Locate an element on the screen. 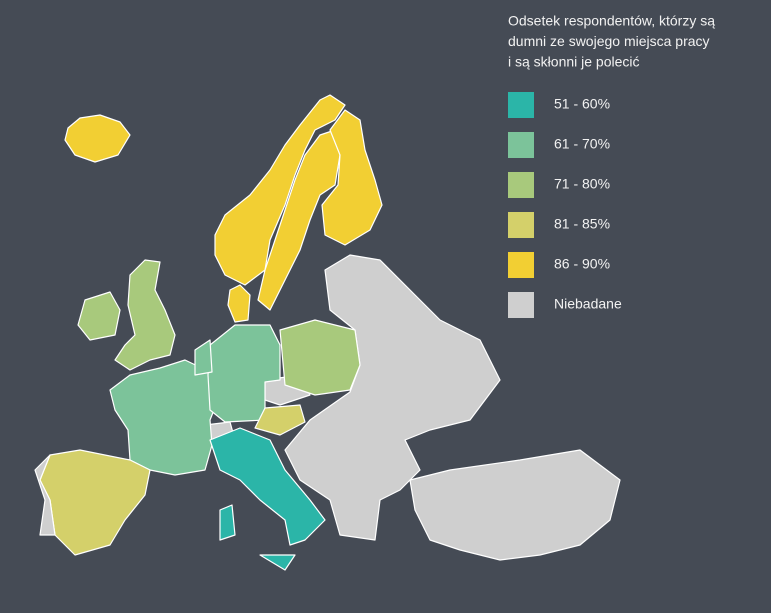  legend-label: 71 - 80% is located at coordinates (582, 184).